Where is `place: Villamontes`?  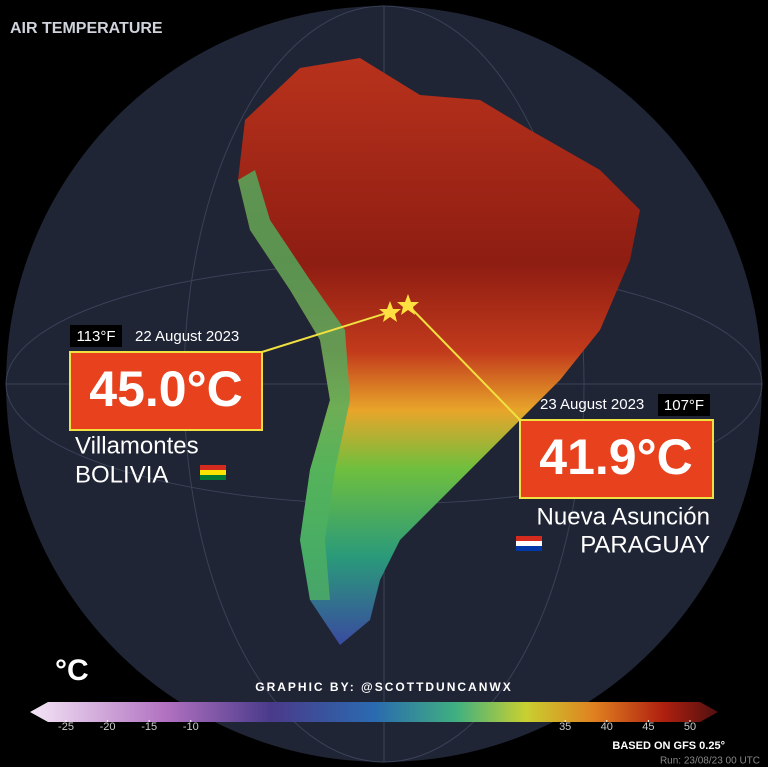
place: Villamontes is located at coordinates (137, 445).